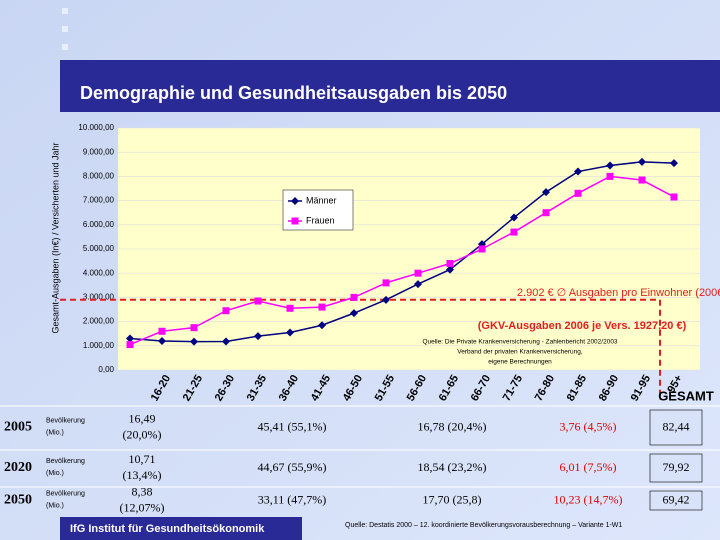  Describe the element at coordinates (320, 220) in the screenshot. I see `legend-label: Frauen` at that location.